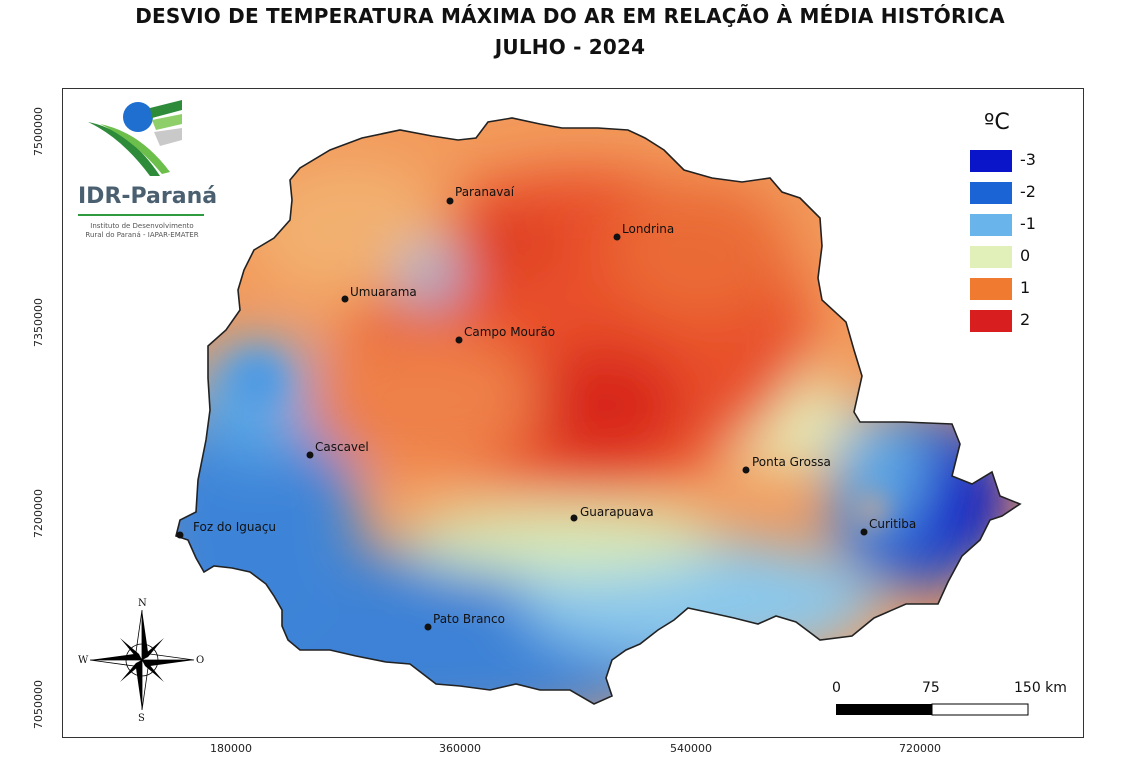 The image size is (1140, 761). What do you see at coordinates (342, 447) in the screenshot?
I see `city-label: Cascavel` at bounding box center [342, 447].